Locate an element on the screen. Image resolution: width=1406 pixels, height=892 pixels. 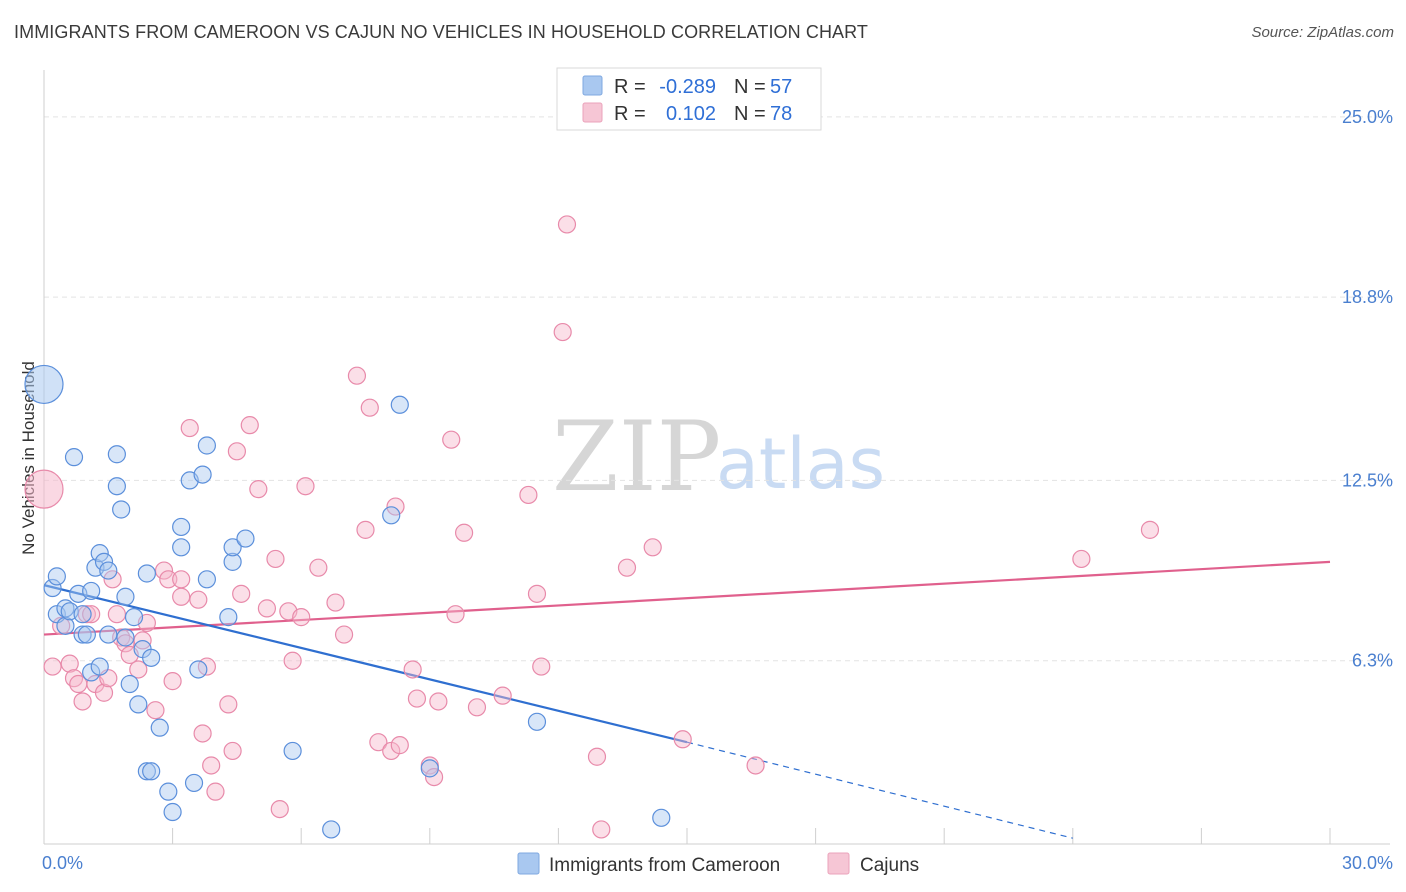
legend-swatch-blue is located at coordinates (592, 85).